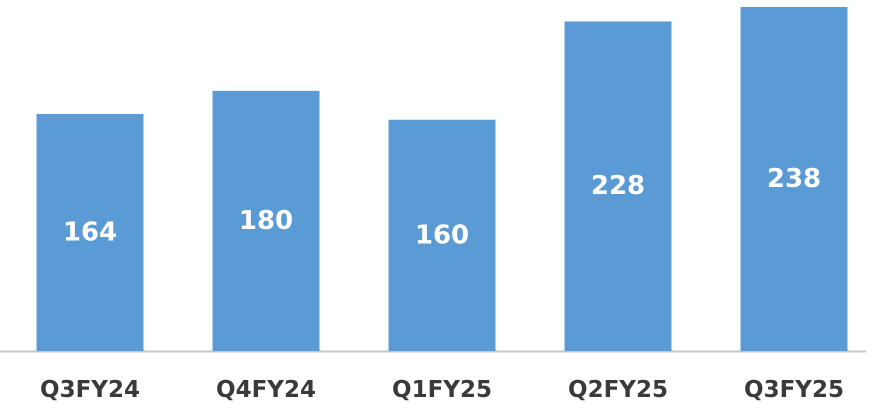 Image resolution: width=879 pixels, height=410 pixels. I want to click on value-label: 164, so click(90, 232).